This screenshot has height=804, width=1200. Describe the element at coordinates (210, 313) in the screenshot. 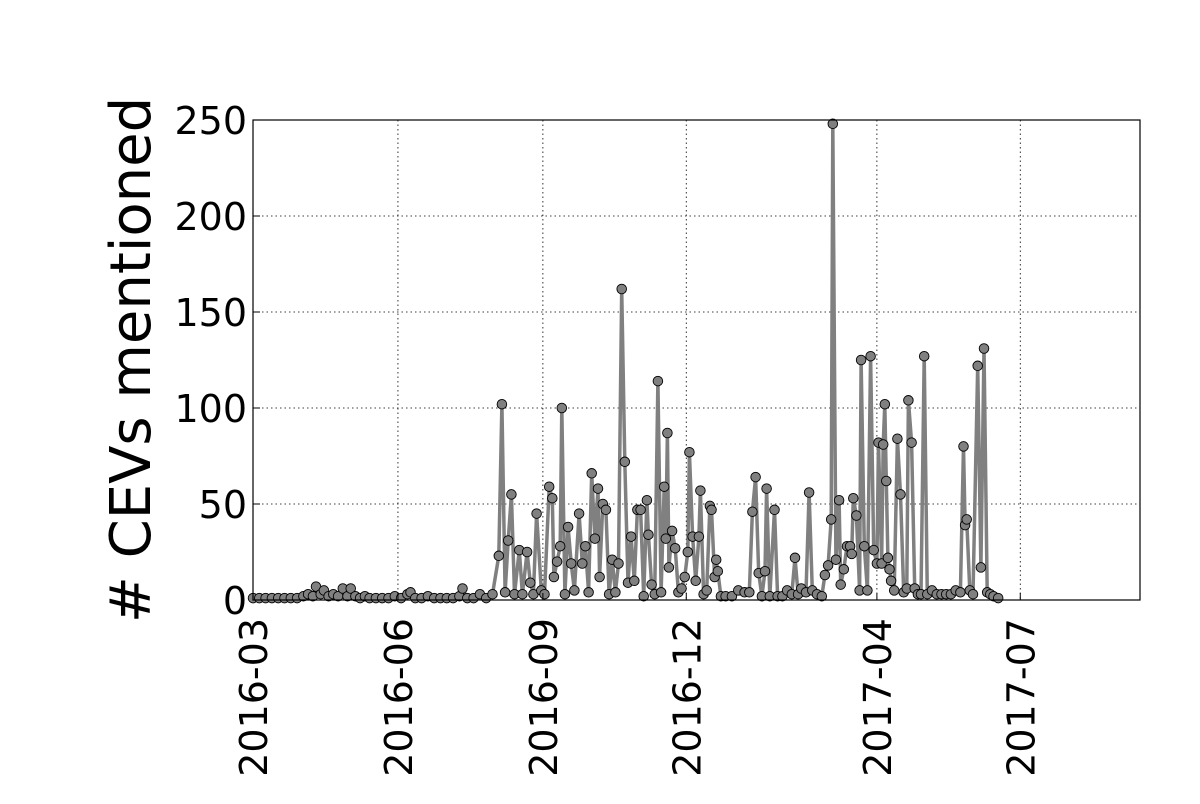

I see `y-tick-label: 150` at that location.